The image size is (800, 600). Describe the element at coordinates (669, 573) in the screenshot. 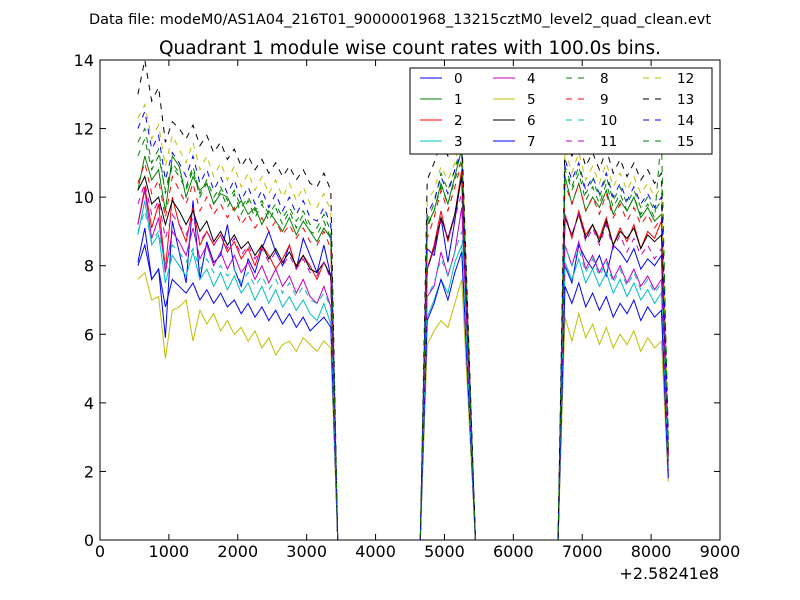

I see `x-offset-label: +2.58241e8` at that location.